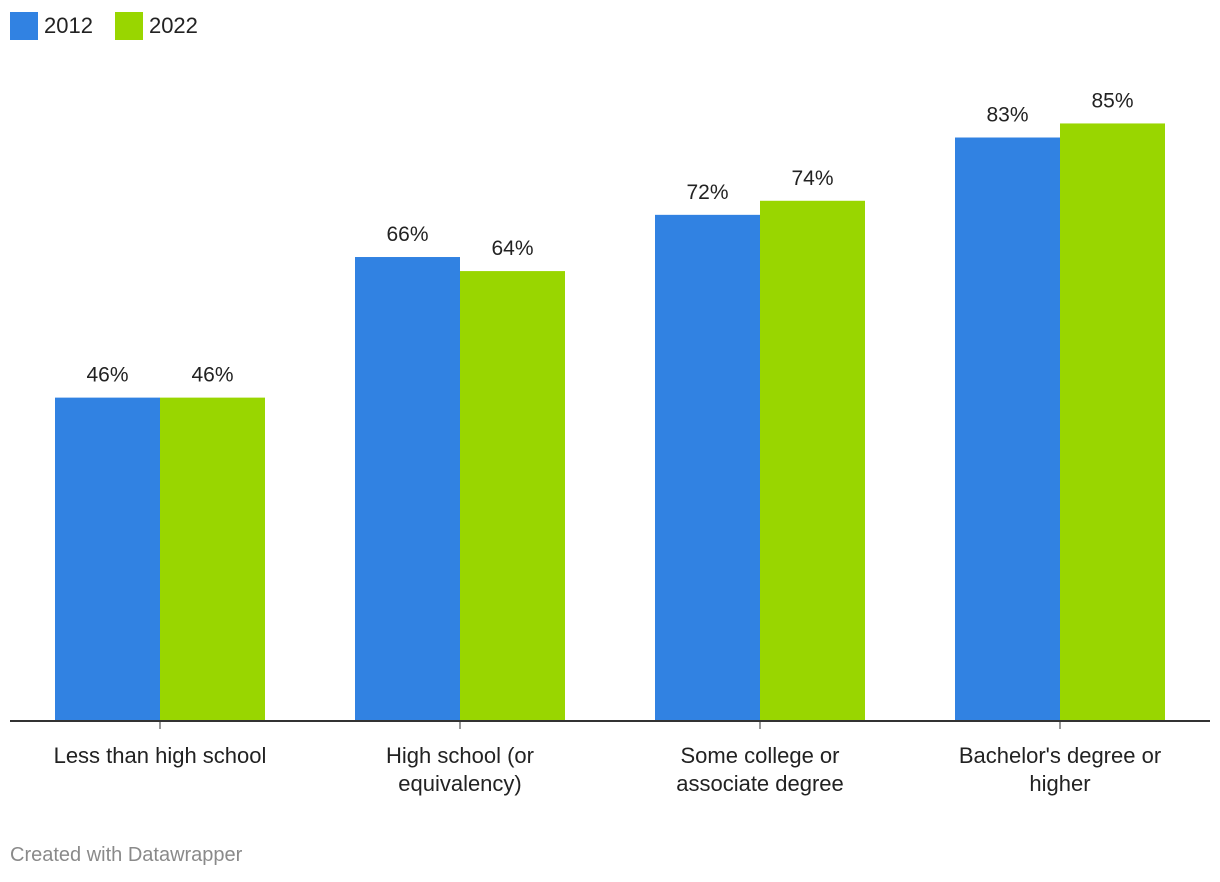 Image resolution: width=1220 pixels, height=882 pixels. I want to click on legend-item-2022: 2022, so click(156, 26).